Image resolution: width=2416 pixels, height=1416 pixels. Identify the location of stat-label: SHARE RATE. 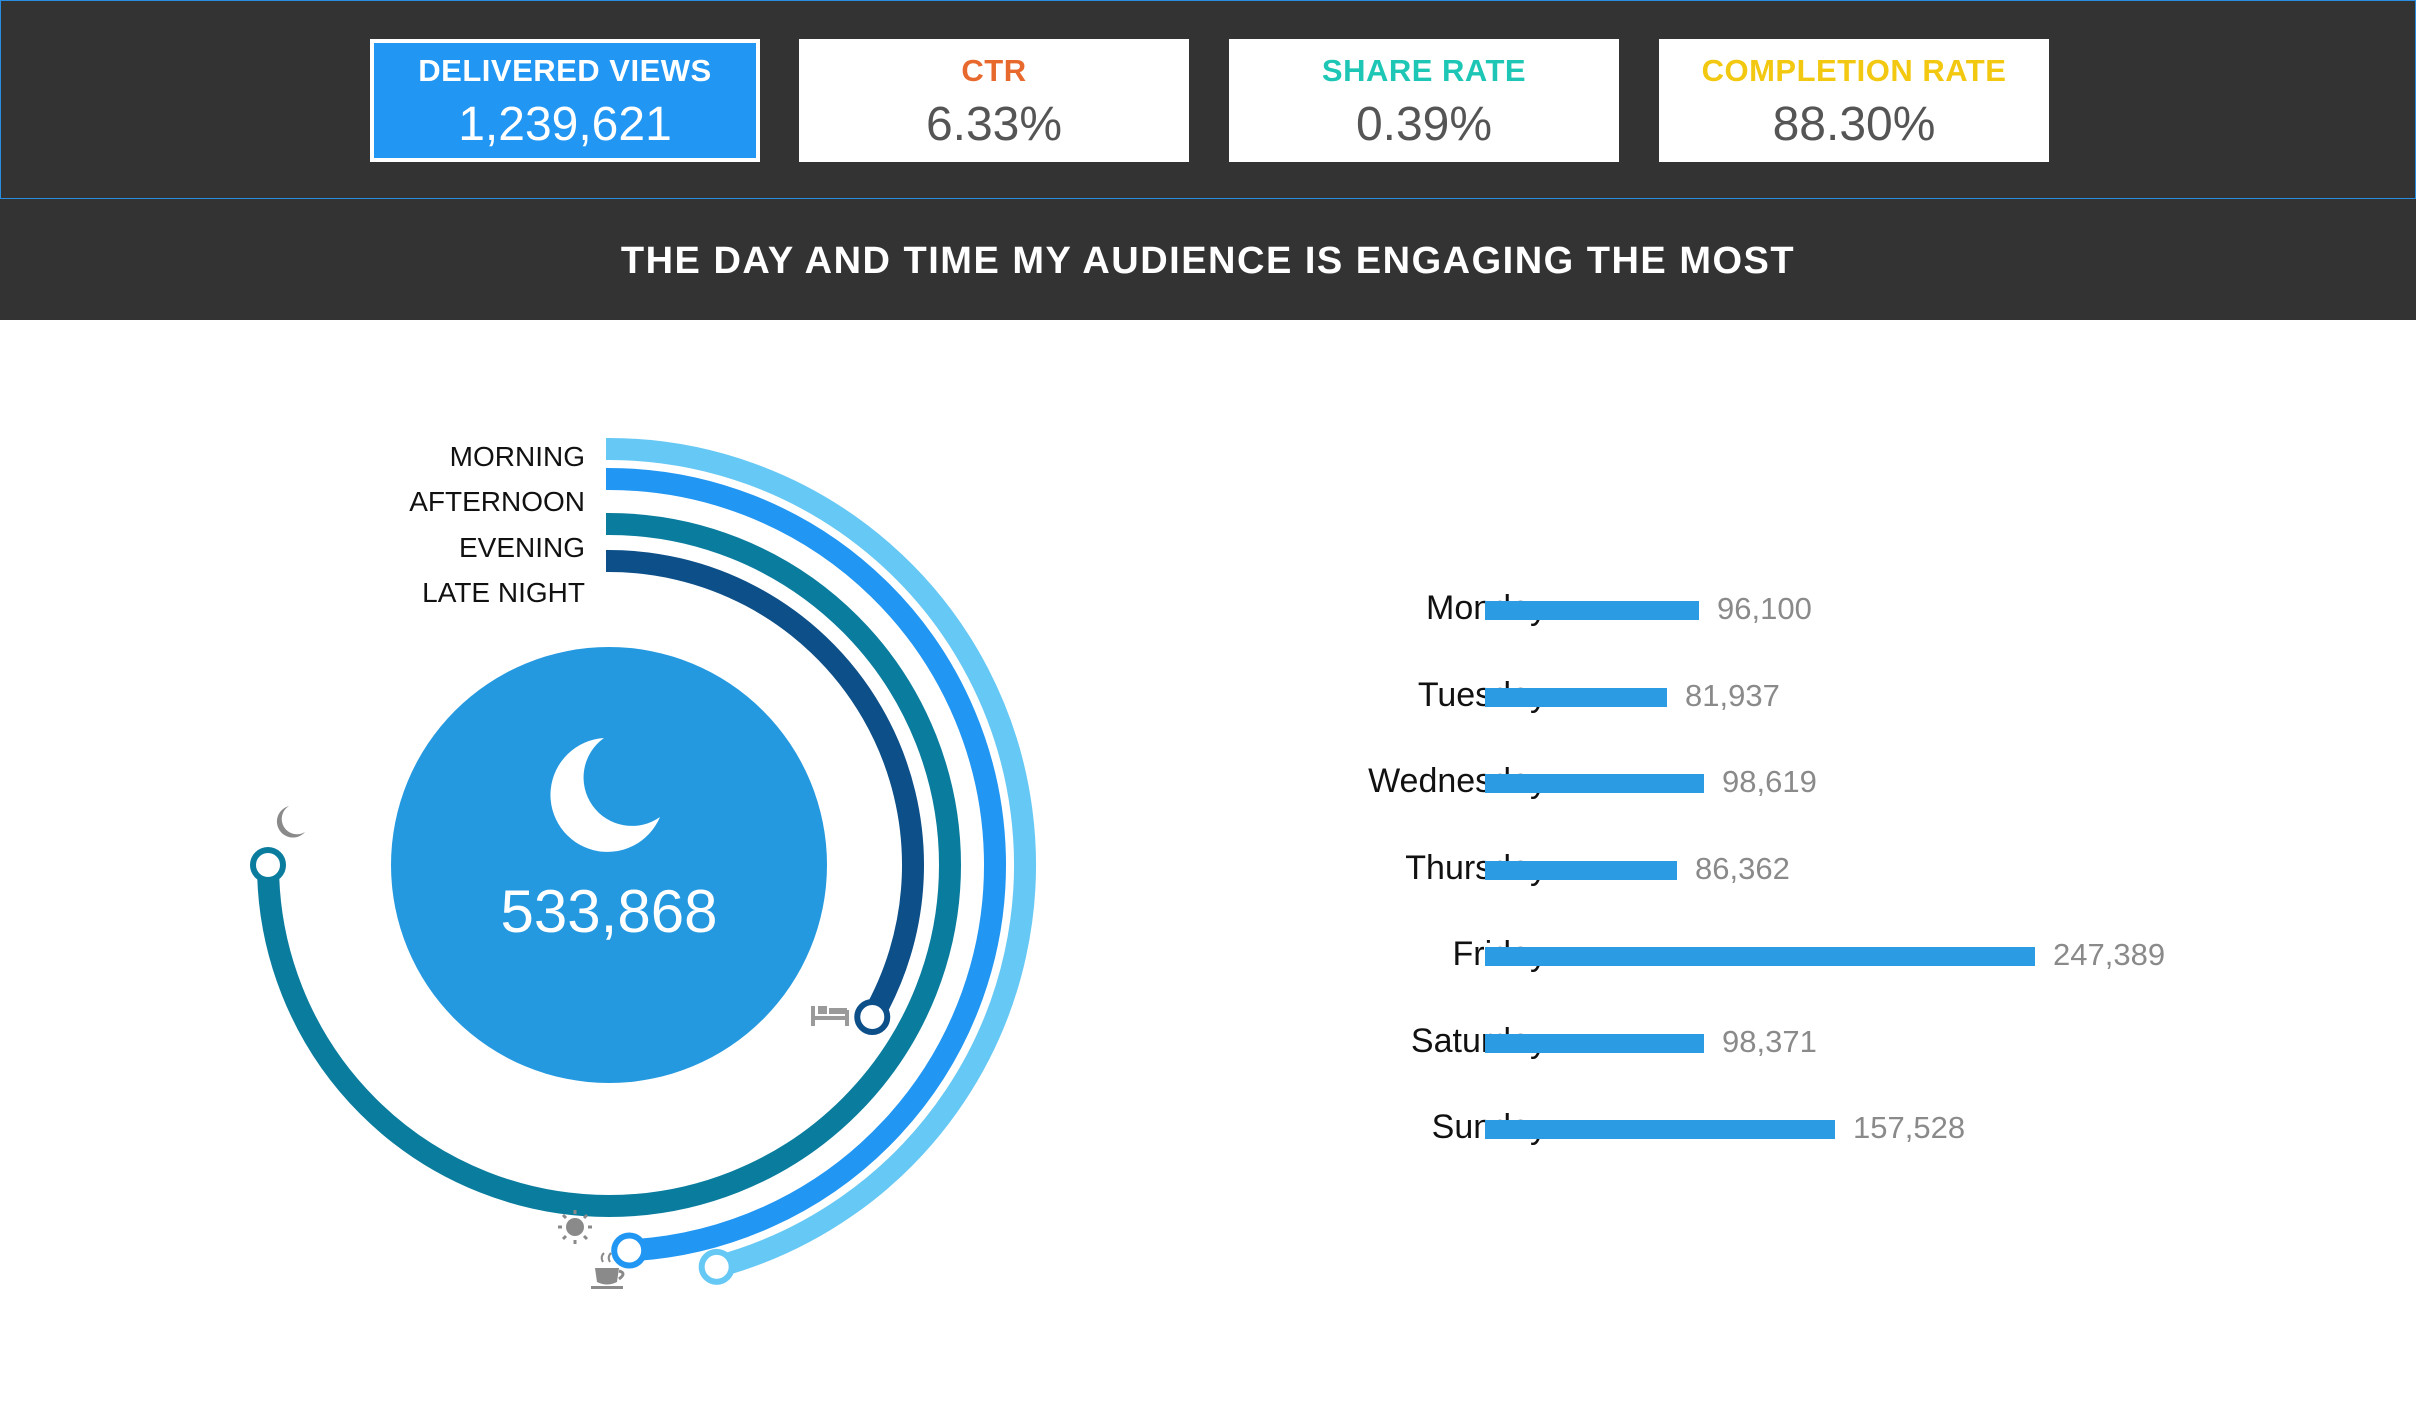
(1424, 70).